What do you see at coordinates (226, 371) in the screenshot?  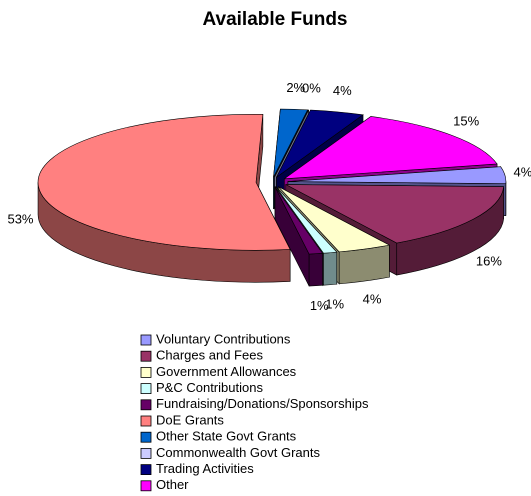 I see `legend-label: Government Allowances` at bounding box center [226, 371].